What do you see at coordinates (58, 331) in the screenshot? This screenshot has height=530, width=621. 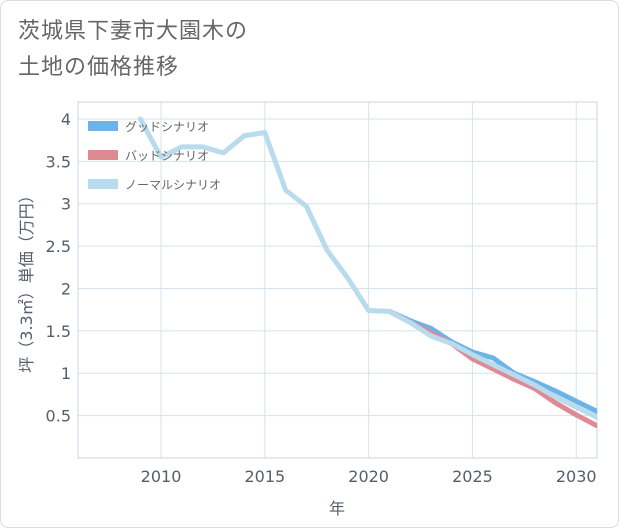 I see `y-tick-label: 1.5` at bounding box center [58, 331].